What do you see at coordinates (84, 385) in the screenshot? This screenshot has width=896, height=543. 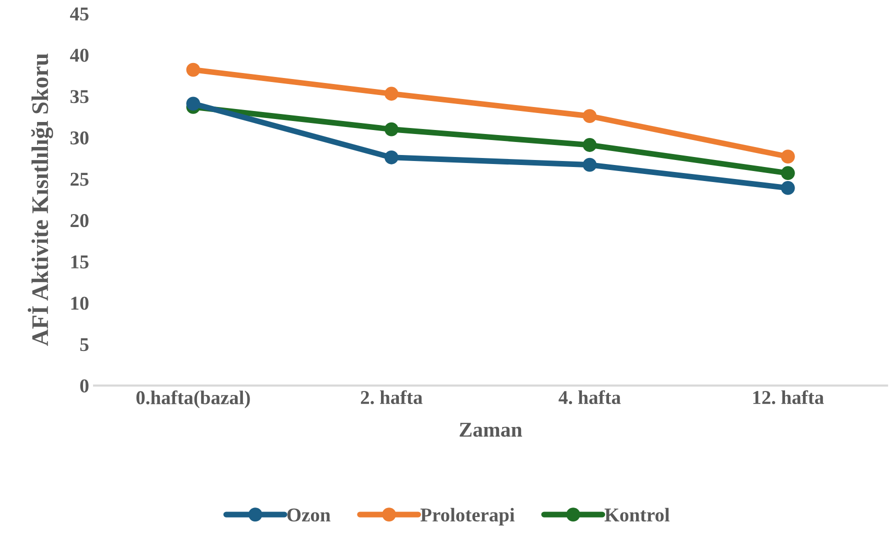 I see `y-tick-label: 0` at bounding box center [84, 385].